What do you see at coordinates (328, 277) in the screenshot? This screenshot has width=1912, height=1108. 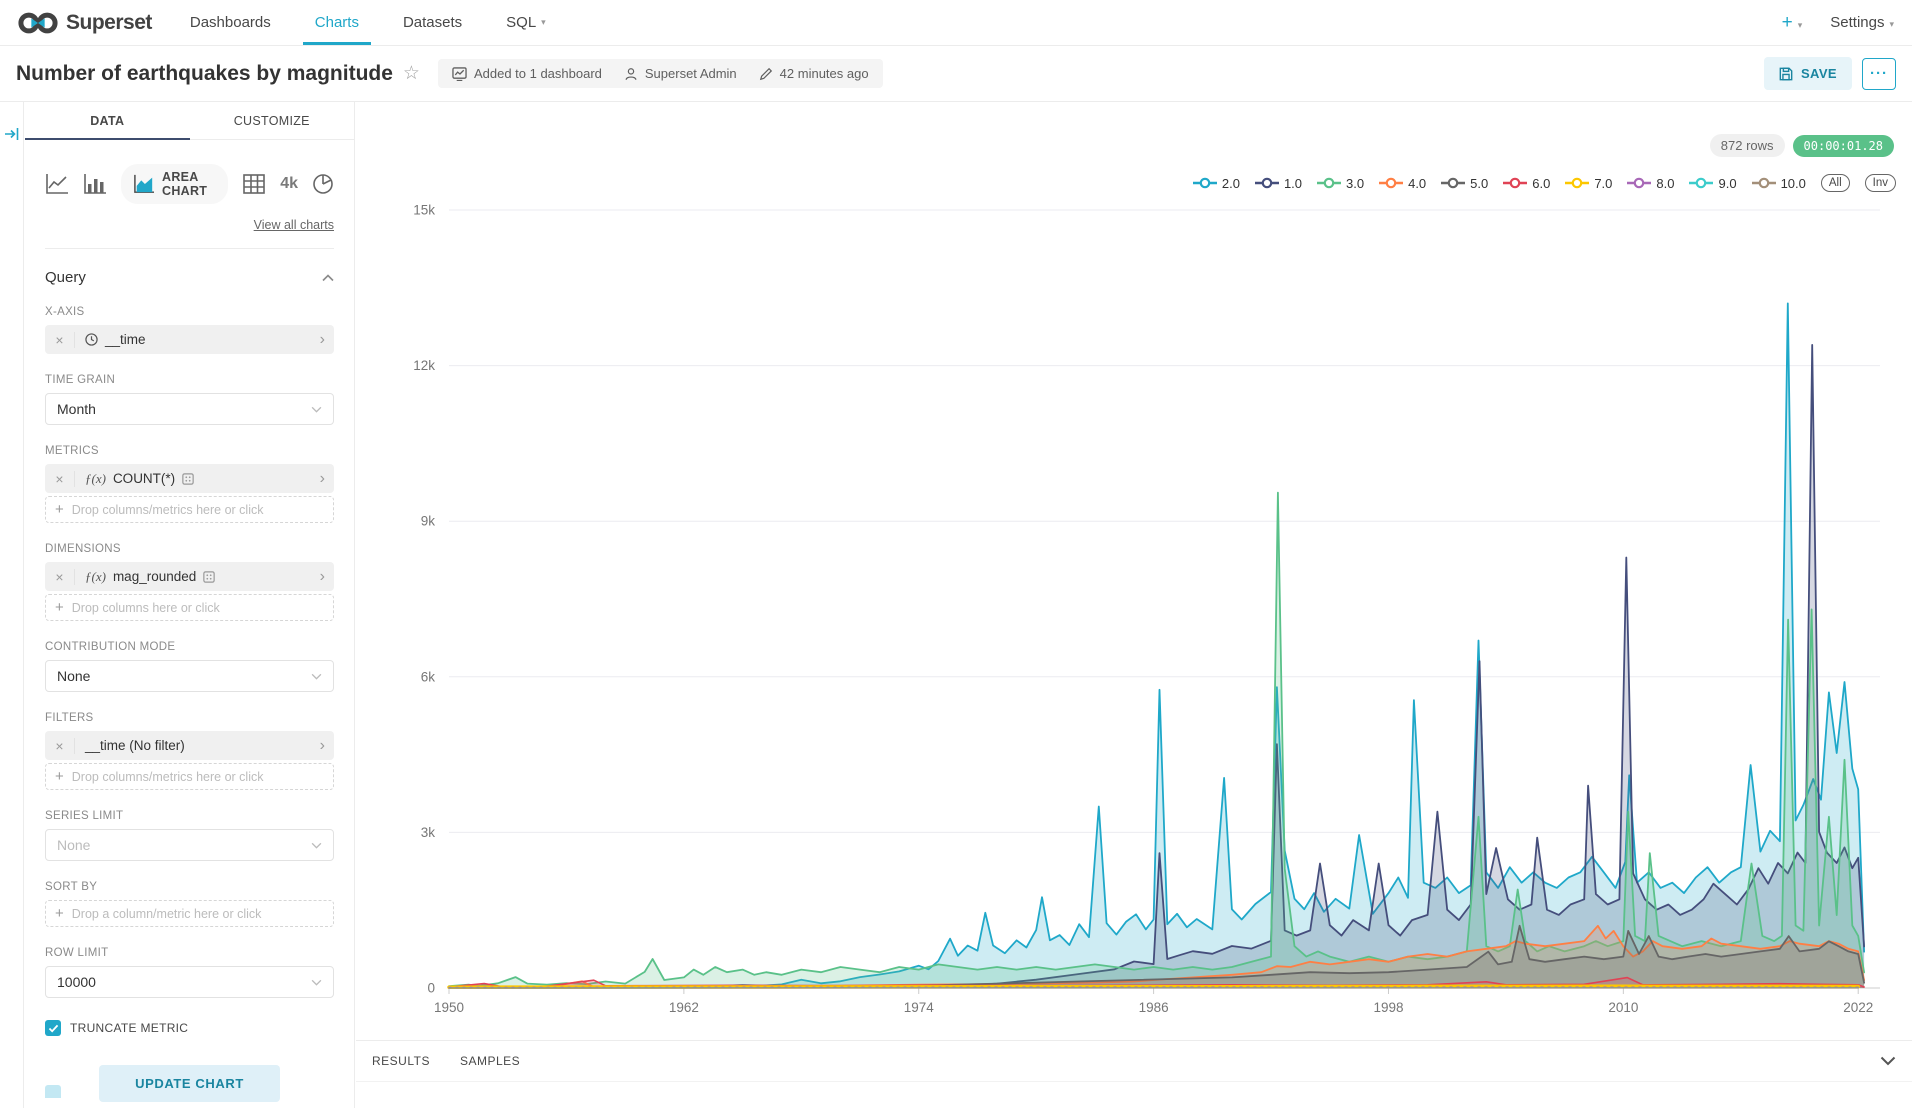 I see `chevron-up-icon` at bounding box center [328, 277].